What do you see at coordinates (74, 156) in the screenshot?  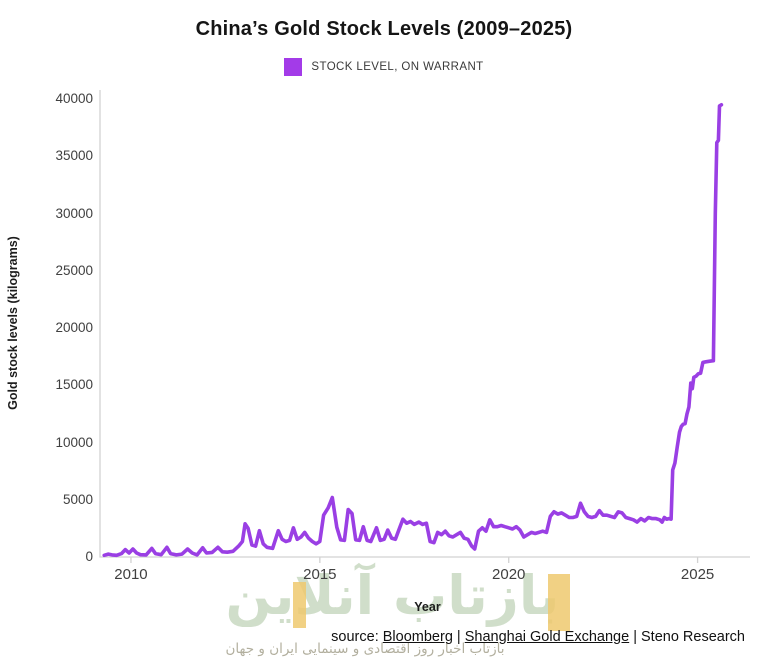 I see `y-tick-label: 35000` at bounding box center [74, 156].